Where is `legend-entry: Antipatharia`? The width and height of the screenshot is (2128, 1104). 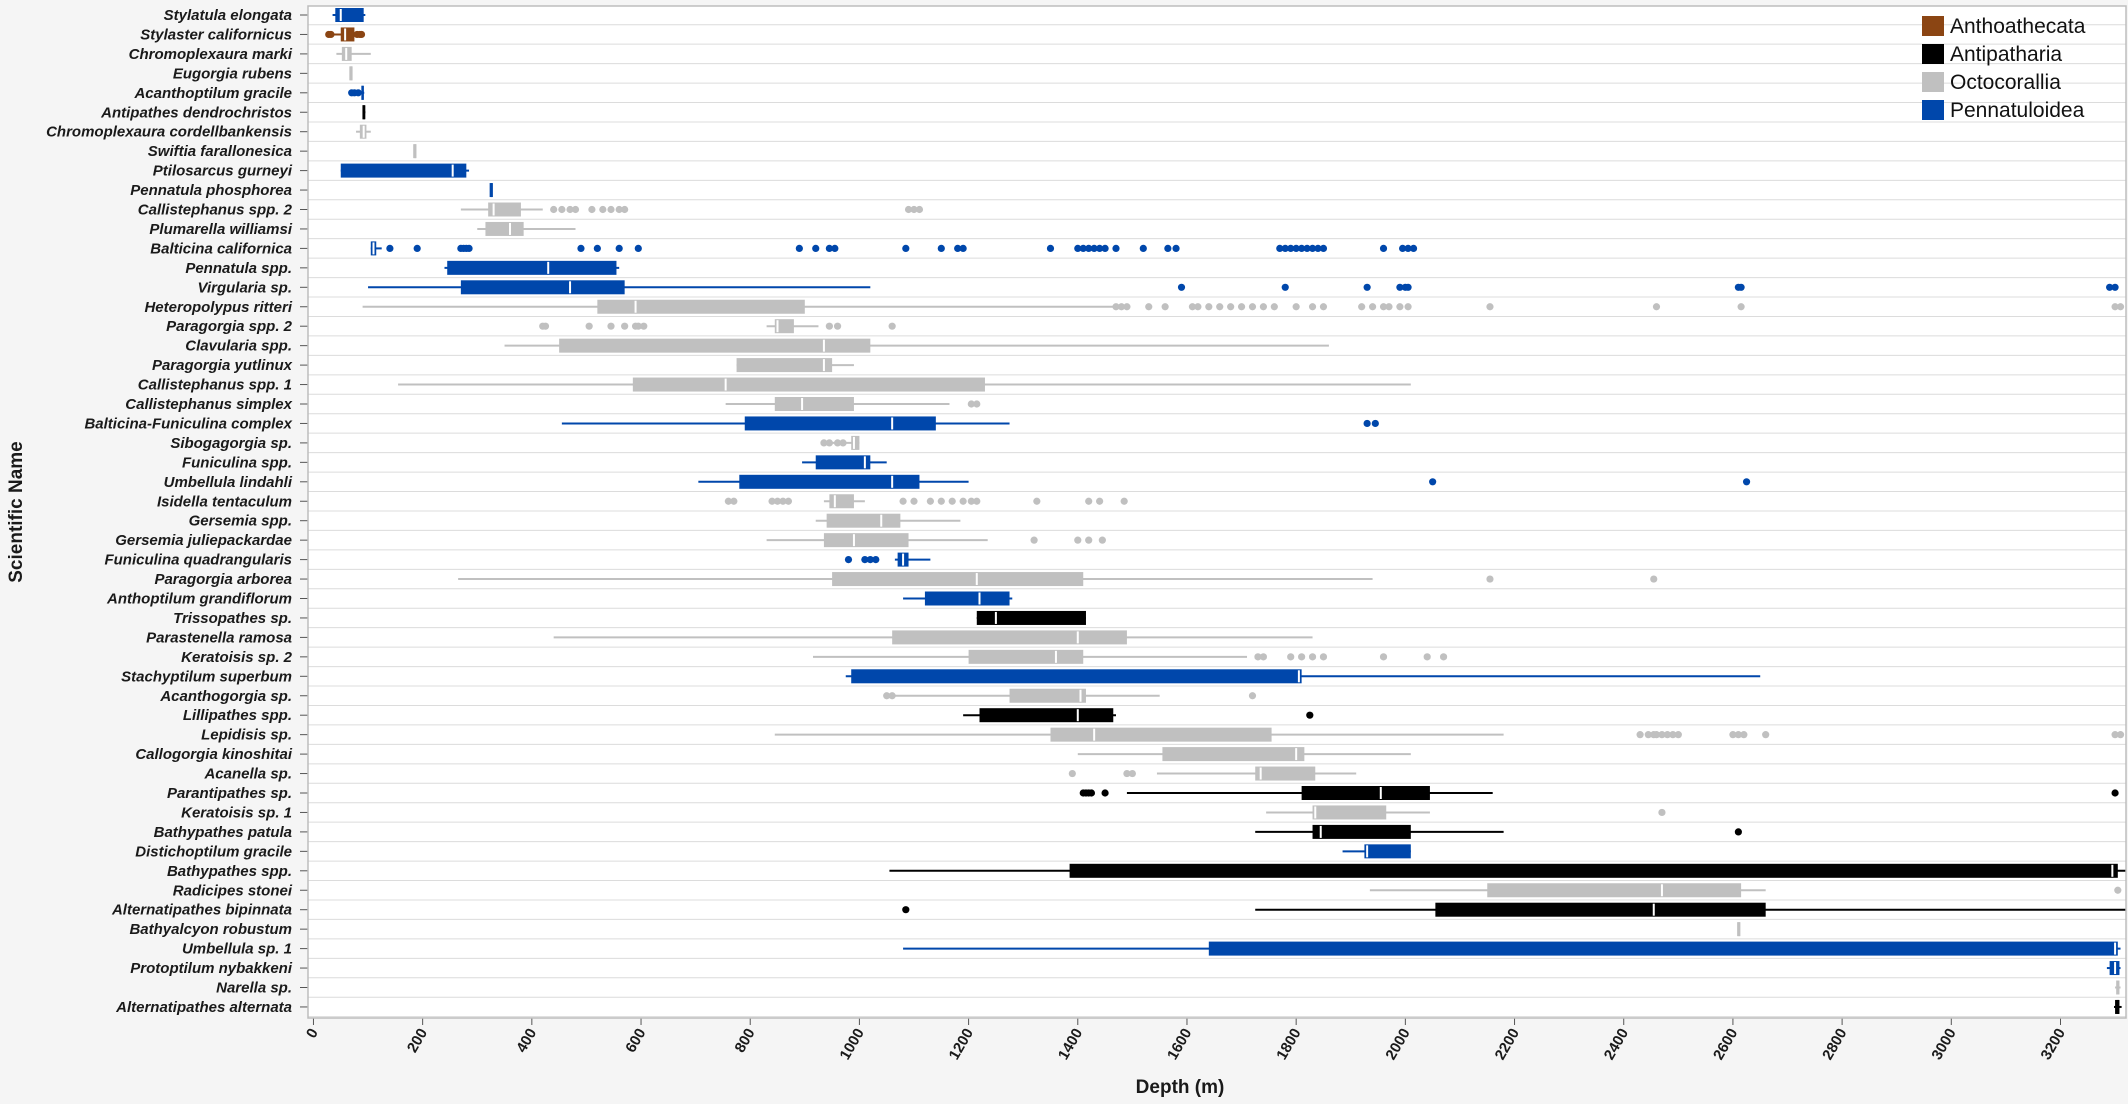 legend-entry: Antipatharia is located at coordinates (1992, 54).